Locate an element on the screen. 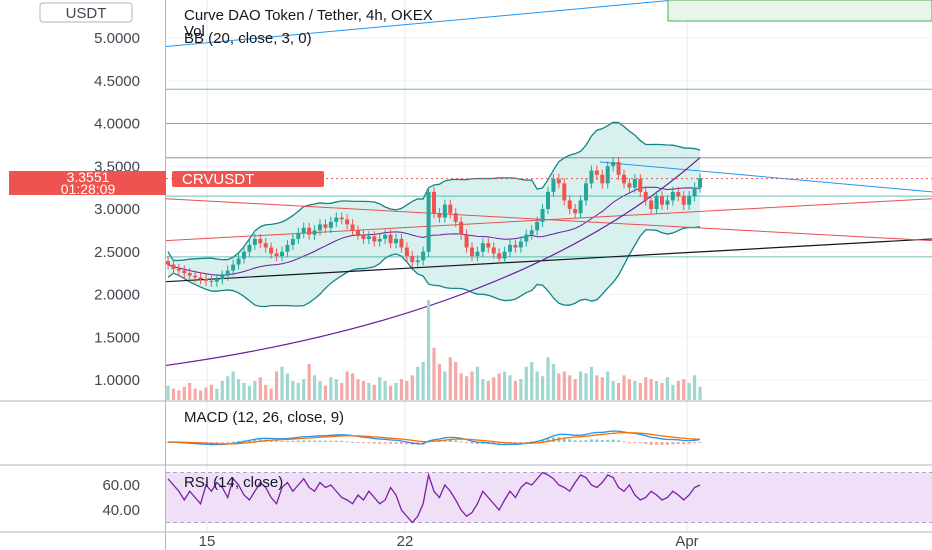  price-tick-label: 5.0000 is located at coordinates (117, 38).